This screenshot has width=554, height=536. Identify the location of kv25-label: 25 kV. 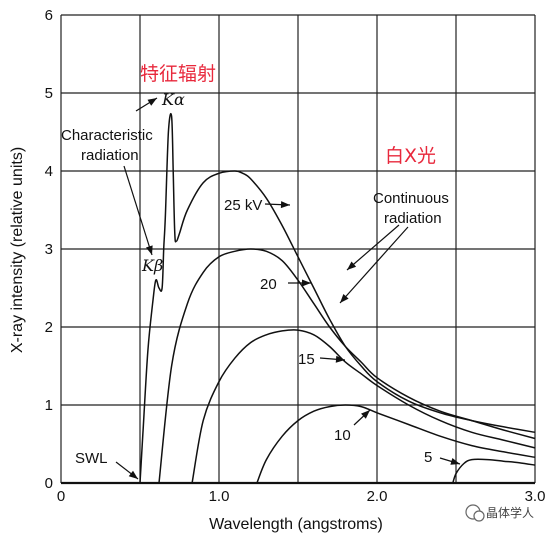
(243, 205).